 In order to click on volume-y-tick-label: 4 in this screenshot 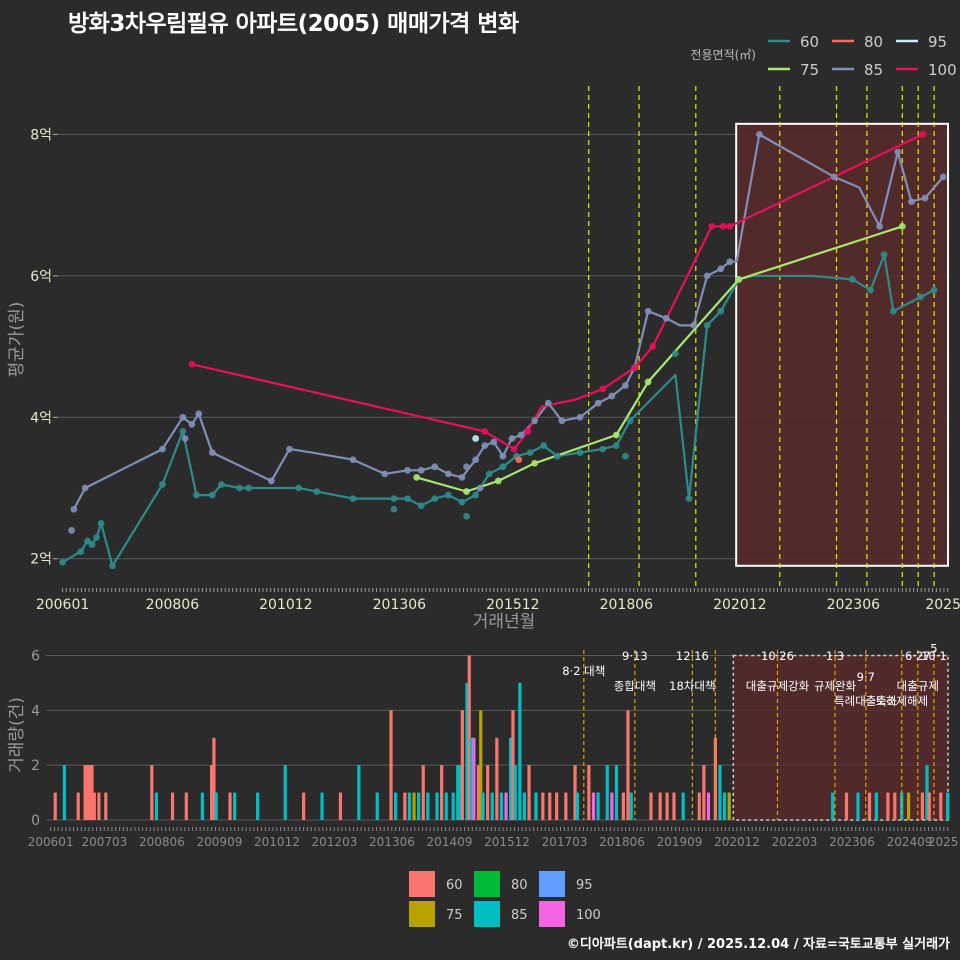, I will do `click(35, 711)`.